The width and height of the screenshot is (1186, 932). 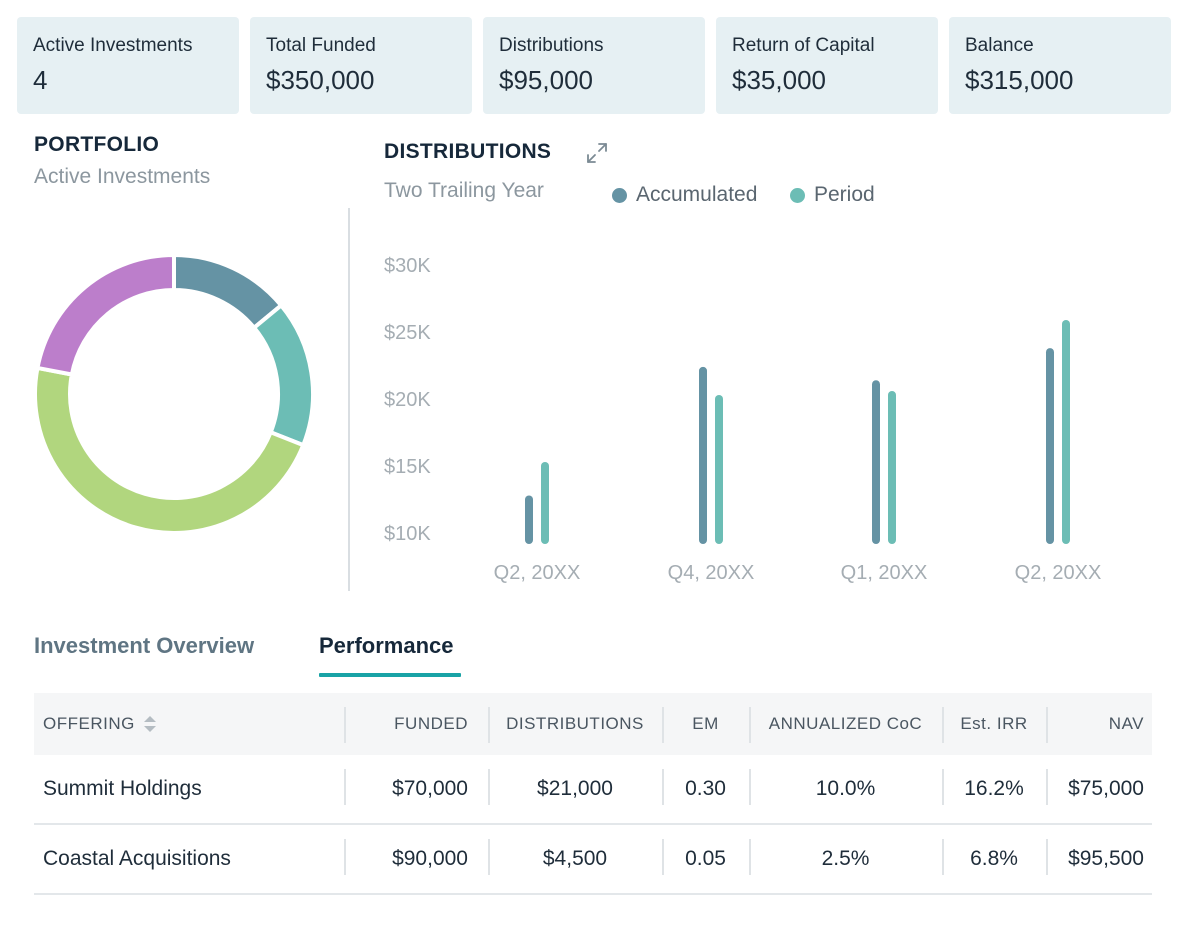 I want to click on column-header-annualized-coc: ANNUALIZED CoC, so click(x=845, y=724).